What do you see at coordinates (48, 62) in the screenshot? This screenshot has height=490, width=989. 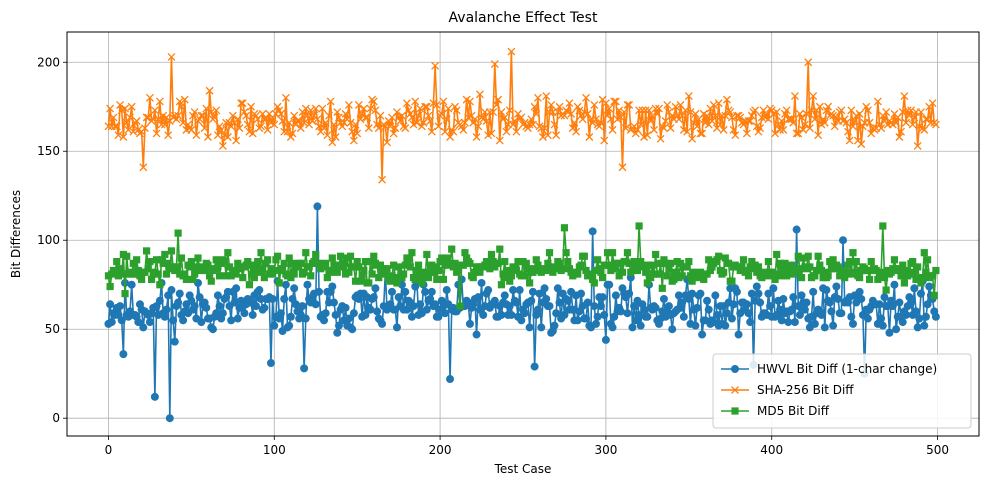 I see `y-tick-label: 200` at bounding box center [48, 62].